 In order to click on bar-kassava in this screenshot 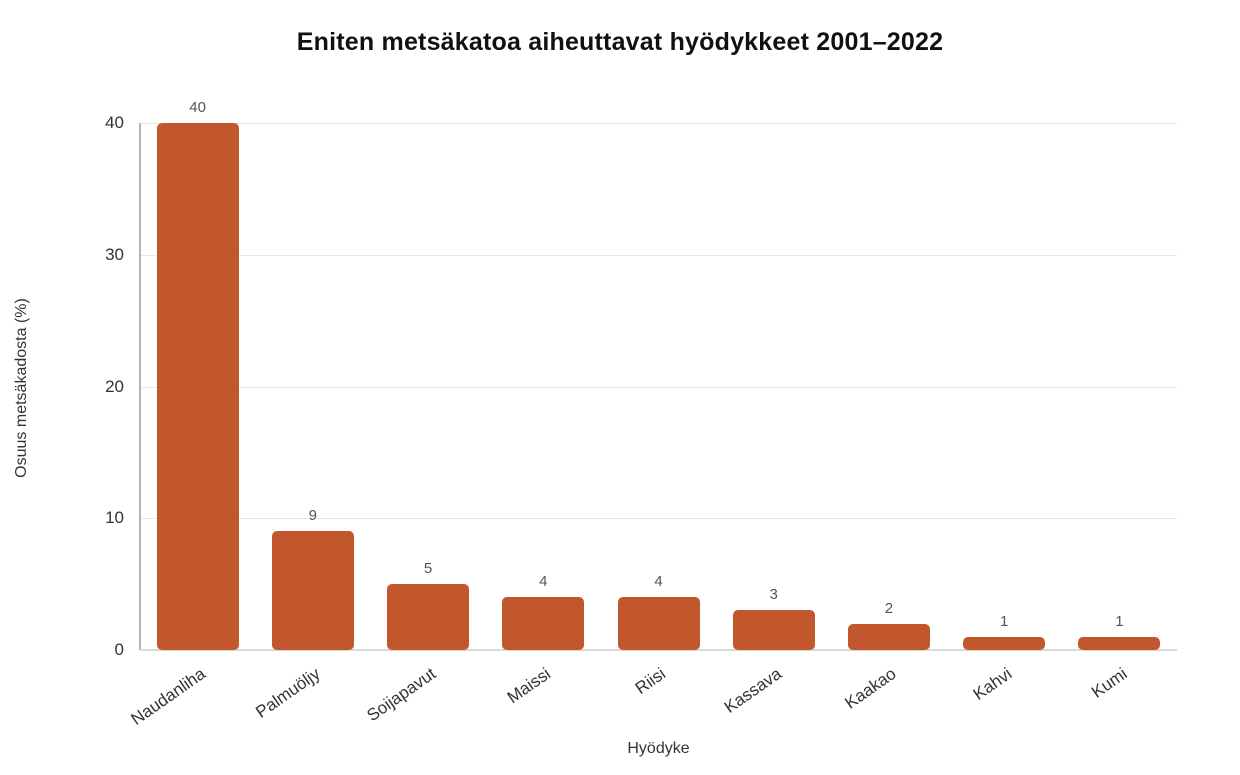, I will do `click(773, 630)`.